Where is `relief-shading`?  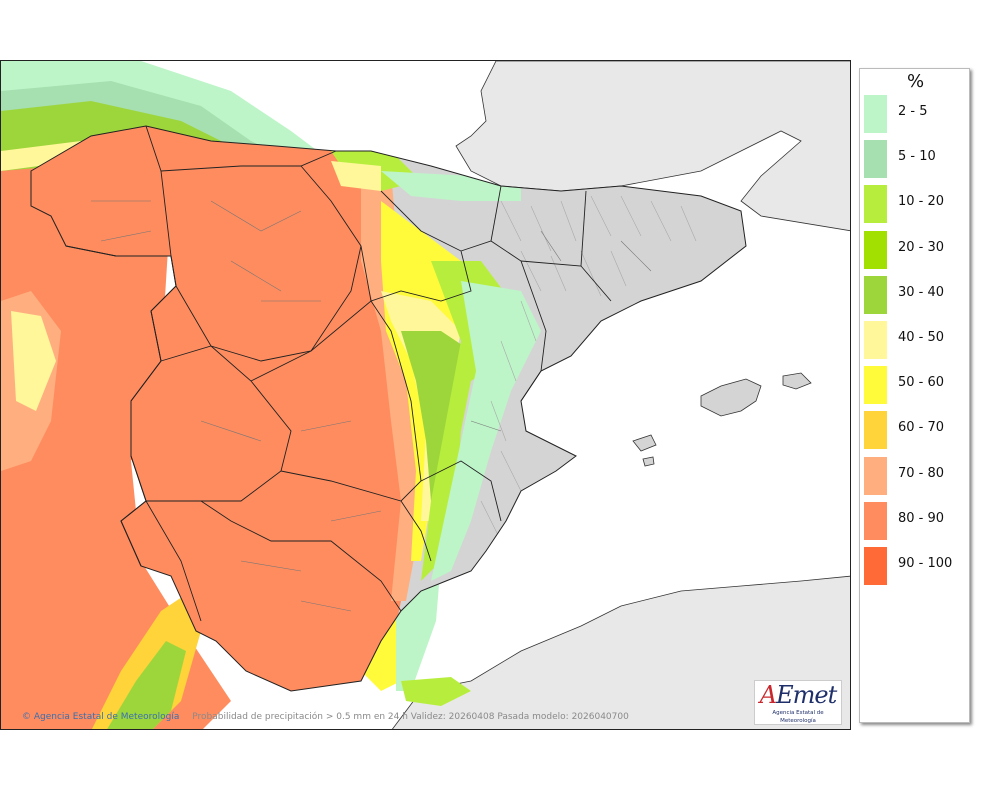
relief-shading is located at coordinates (588, 368).